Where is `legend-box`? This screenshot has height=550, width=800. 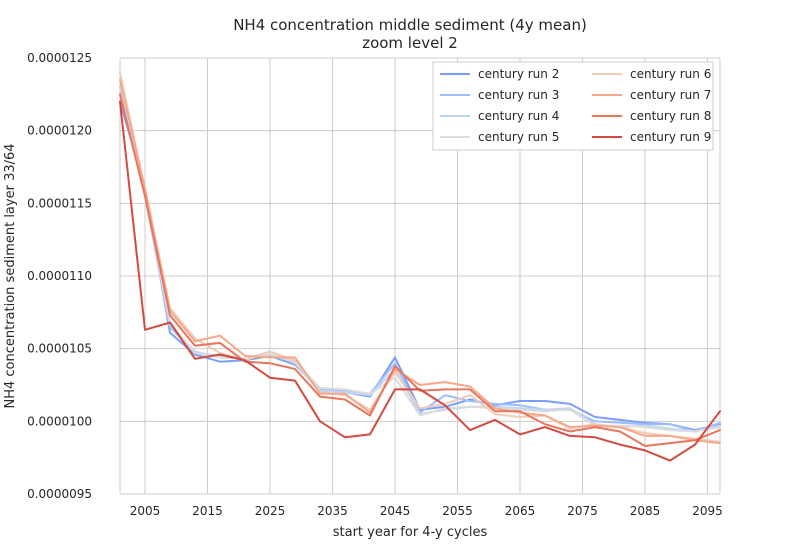 legend-box is located at coordinates (573, 106).